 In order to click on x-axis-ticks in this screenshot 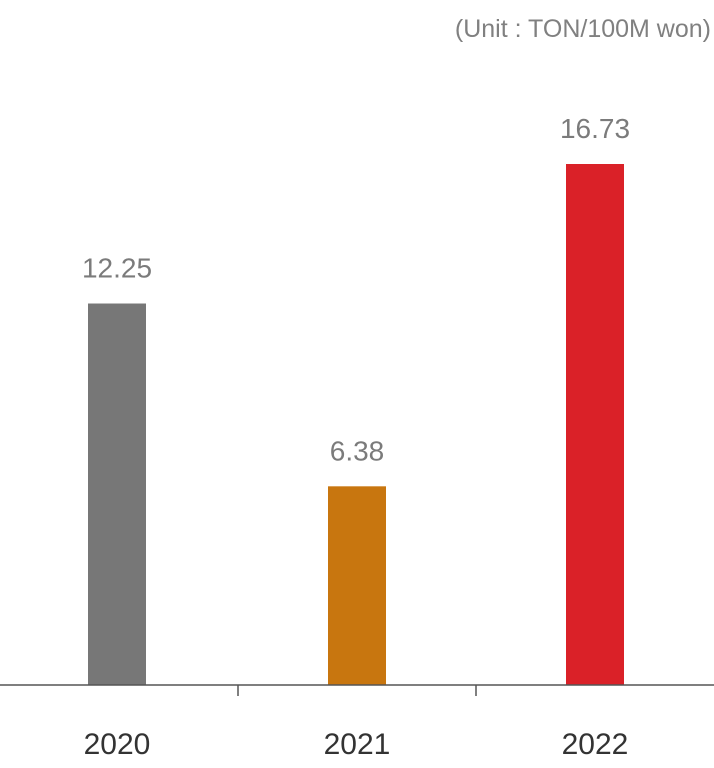, I will do `click(357, 690)`.